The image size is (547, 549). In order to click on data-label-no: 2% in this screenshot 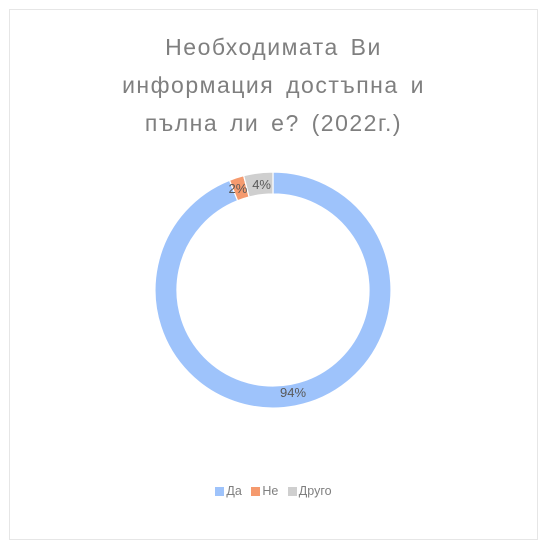, I will do `click(238, 188)`.